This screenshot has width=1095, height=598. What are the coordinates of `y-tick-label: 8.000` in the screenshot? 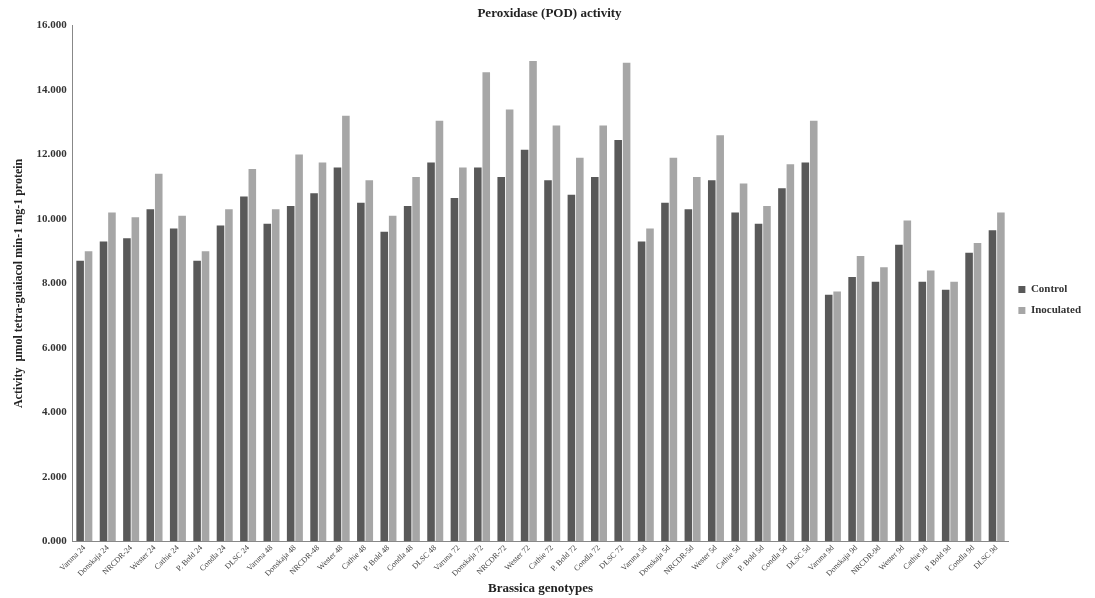 It's located at (54, 282).